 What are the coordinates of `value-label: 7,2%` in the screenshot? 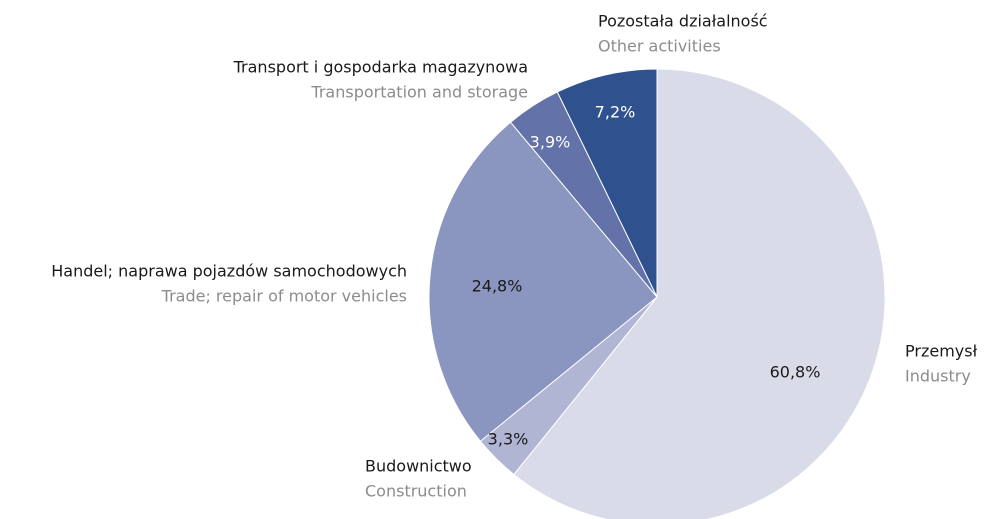 It's located at (615, 112).